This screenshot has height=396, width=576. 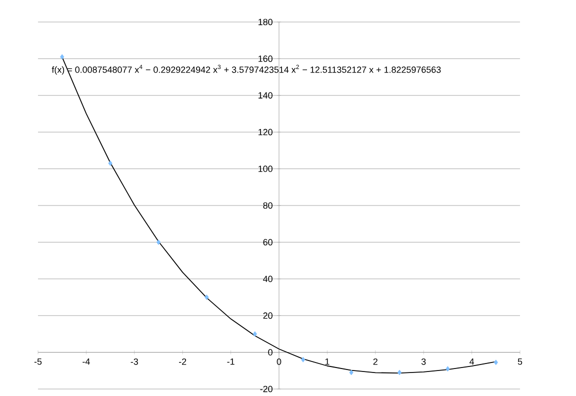 What do you see at coordinates (182, 361) in the screenshot?
I see `x-tick-label: -2` at bounding box center [182, 361].